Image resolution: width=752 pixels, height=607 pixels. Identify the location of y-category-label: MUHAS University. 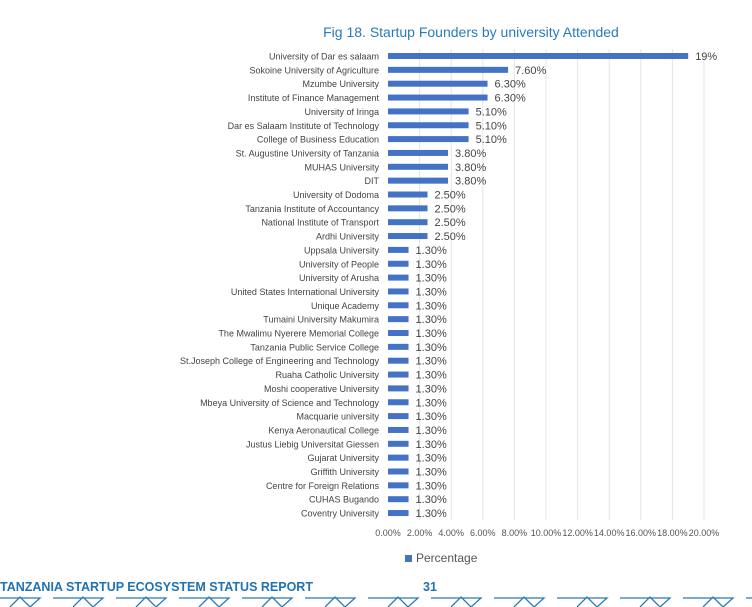
(341, 167).